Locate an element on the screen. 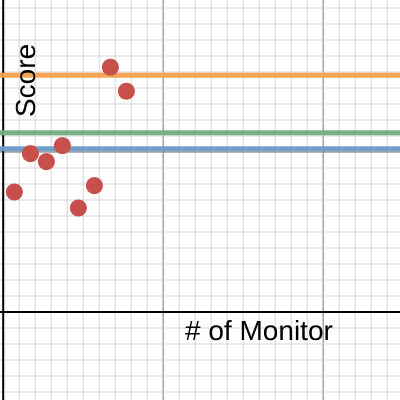 The width and height of the screenshot is (400, 400). data-points is located at coordinates (70, 137).